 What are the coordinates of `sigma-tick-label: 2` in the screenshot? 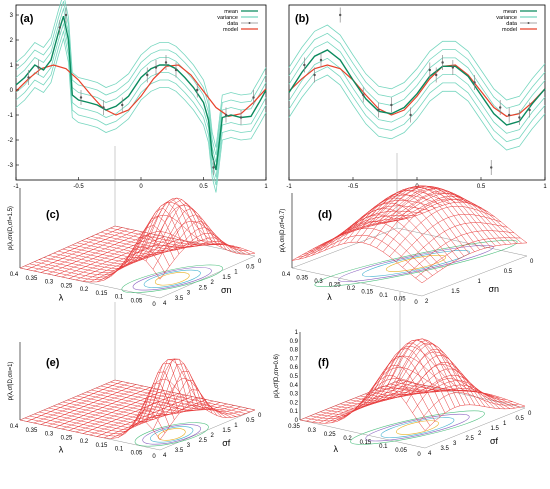 It's located at (427, 302).